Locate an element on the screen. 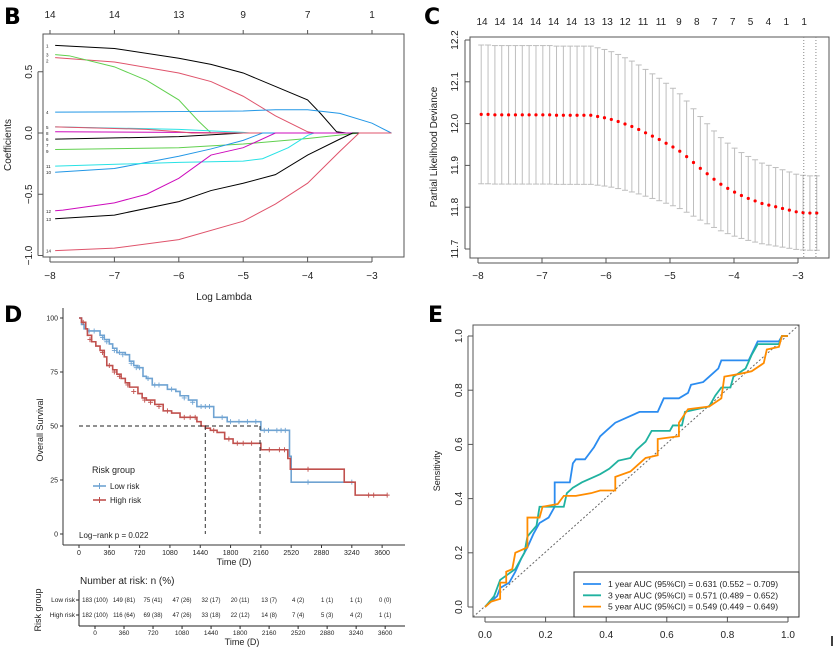 This screenshot has height=648, width=836. coef-label: 13 is located at coordinates (49, 219).